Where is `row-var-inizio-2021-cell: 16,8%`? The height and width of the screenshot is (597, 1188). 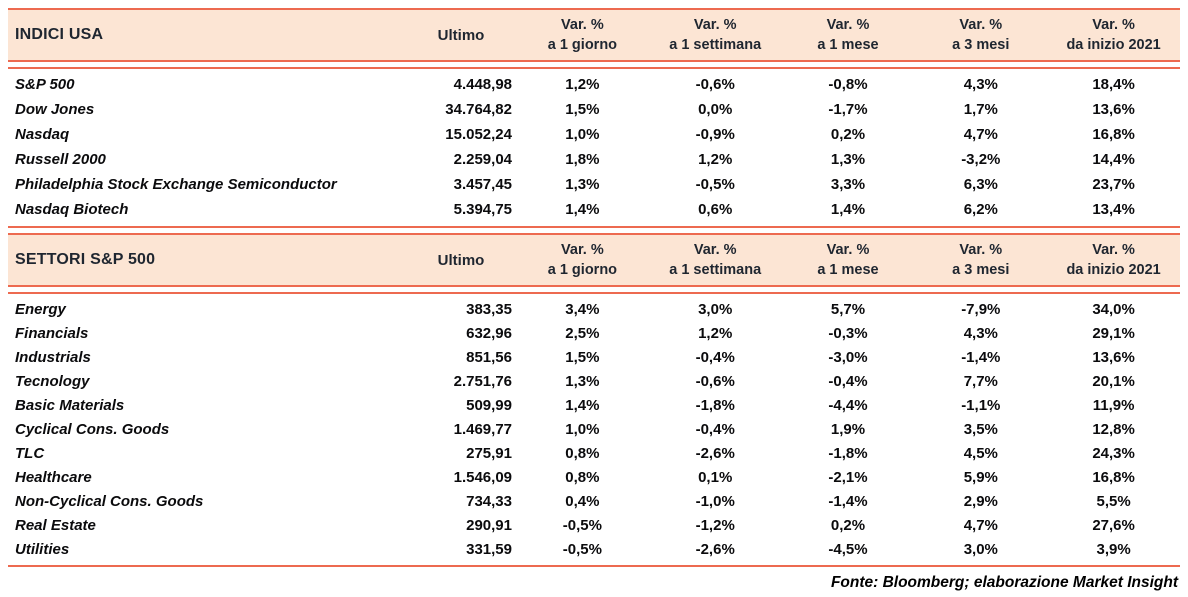
row-var-inizio-2021-cell: 16,8% is located at coordinates (1113, 477).